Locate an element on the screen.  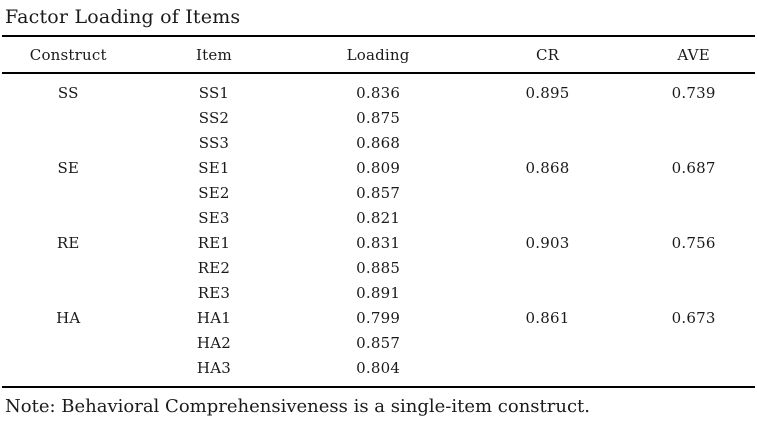
table-row: SE2 0.857 is located at coordinates (378, 192).